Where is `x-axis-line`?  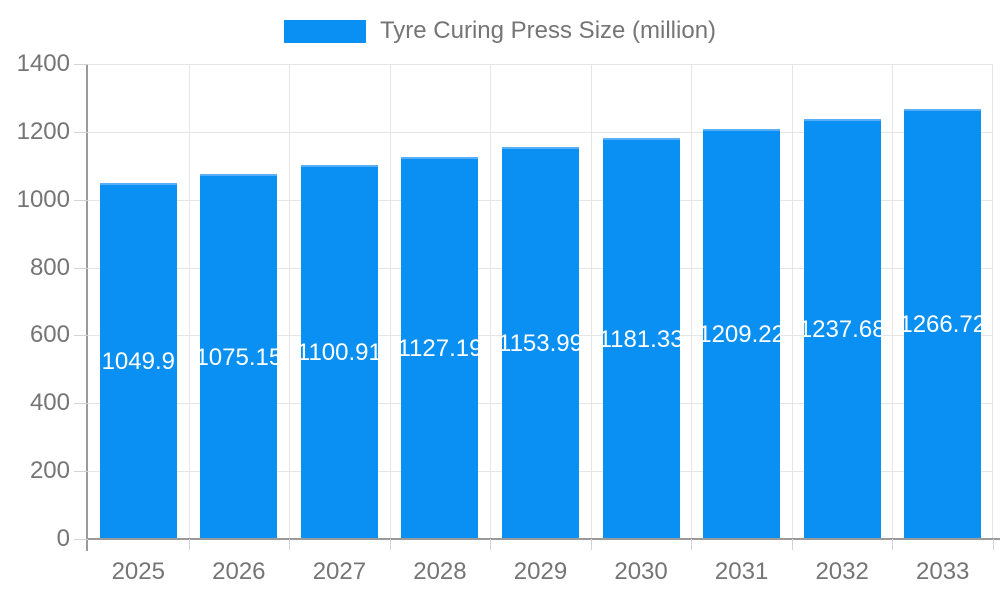
x-axis-line is located at coordinates (544, 539).